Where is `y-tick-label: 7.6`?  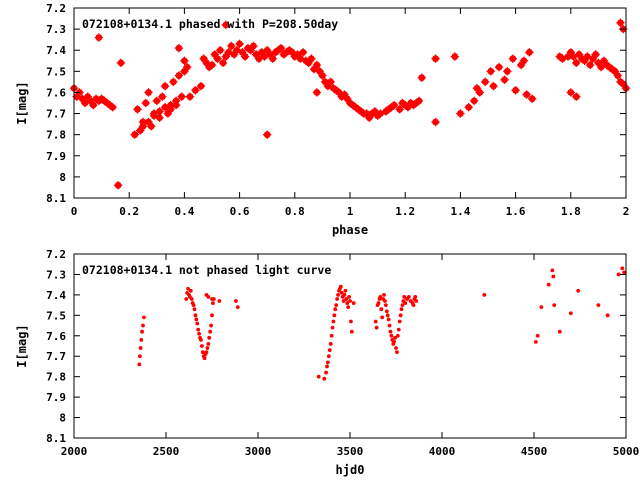
y-tick-label: 7.6 is located at coordinates (56, 92).